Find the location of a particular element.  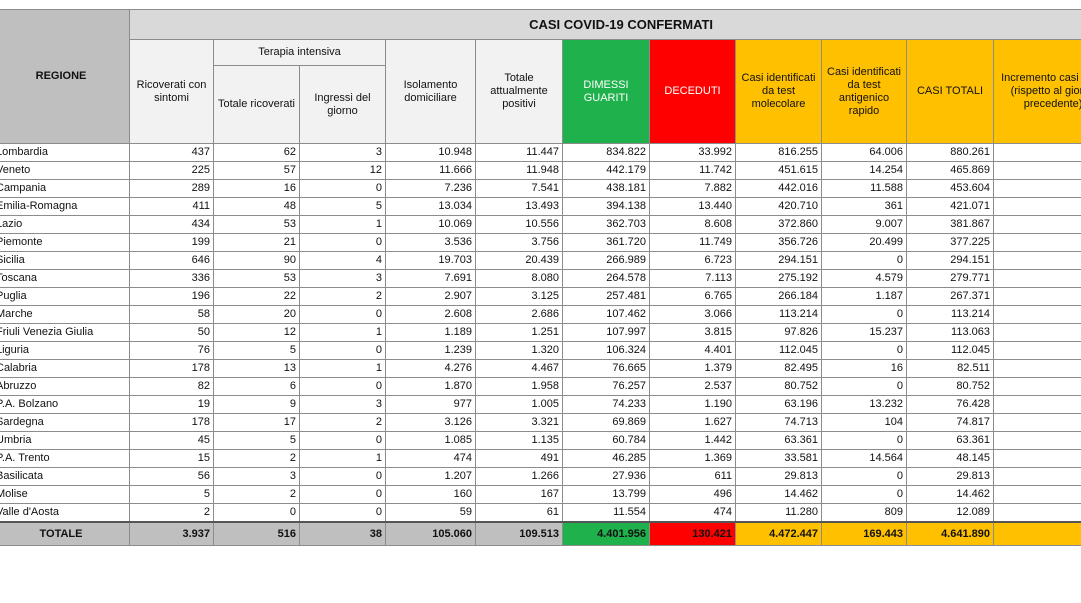

header-title: CASI COVID-19 CONFERMATI is located at coordinates (604, 24).